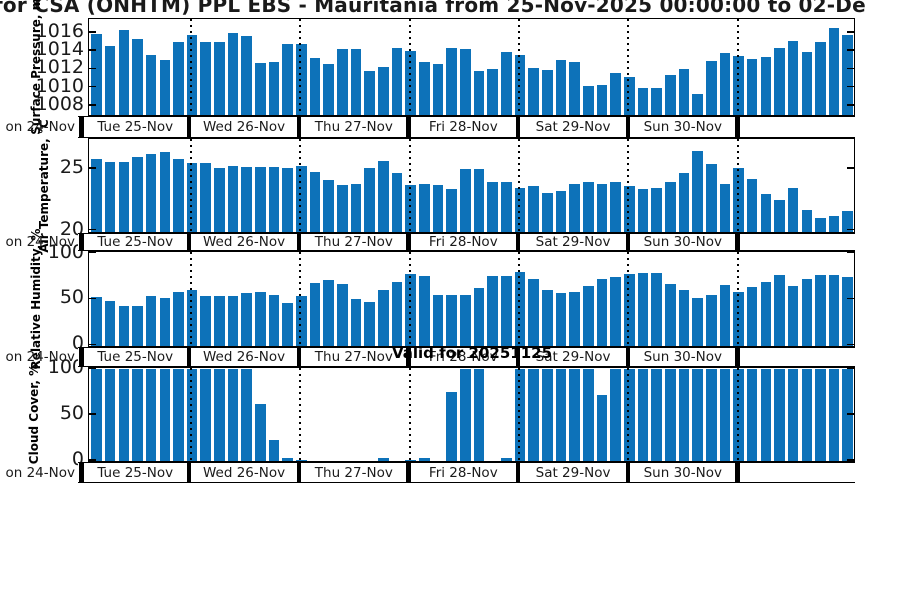 This screenshot has height=600, width=900. What do you see at coordinates (797, 472) in the screenshot?
I see `day-label` at bounding box center [797, 472].